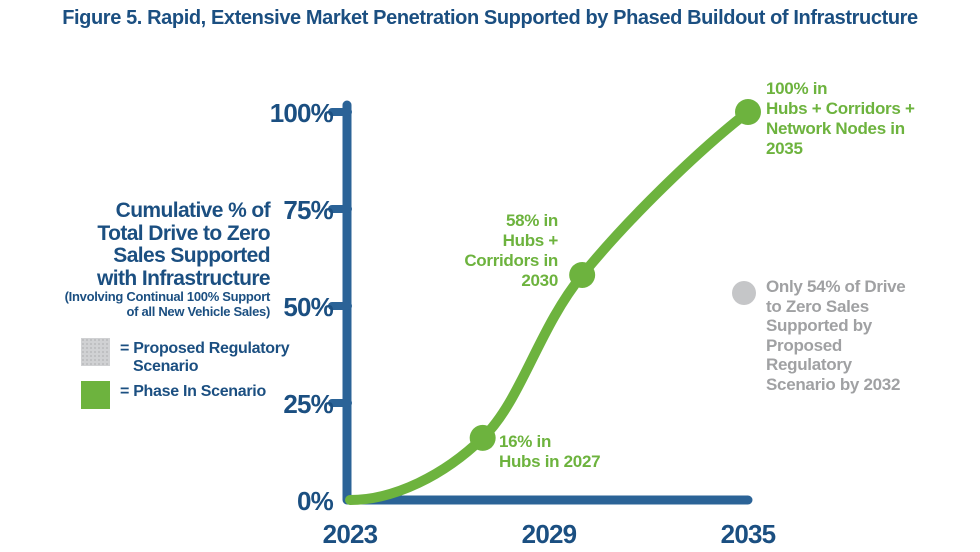 The height and width of the screenshot is (552, 980). I want to click on annotation-line: Supported by, so click(819, 325).